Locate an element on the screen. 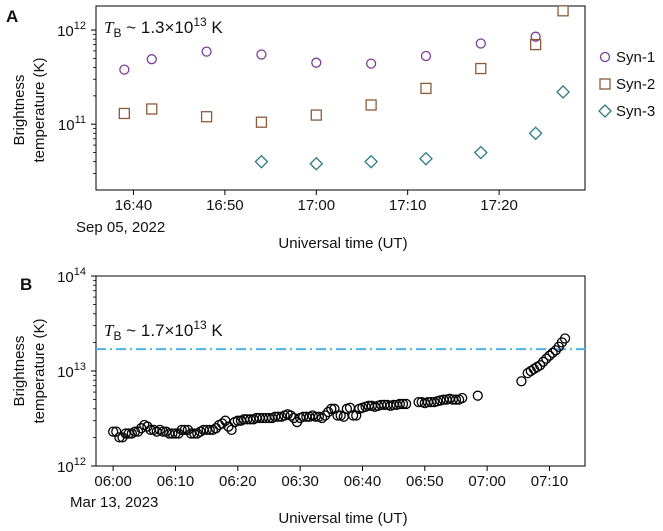 The width and height of the screenshot is (663, 531). legend-entry-label: Syn-2 is located at coordinates (635, 84).